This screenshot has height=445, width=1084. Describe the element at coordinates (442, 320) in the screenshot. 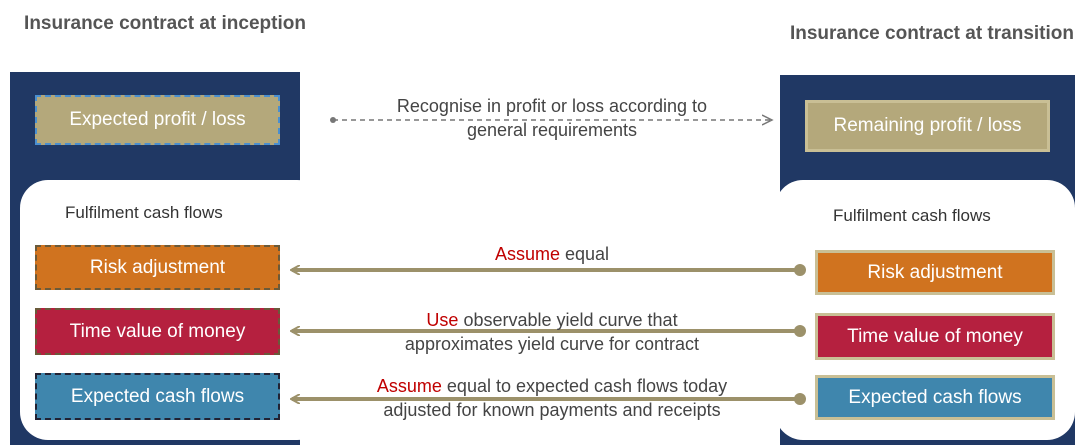

I see `highlight: Use` at that location.